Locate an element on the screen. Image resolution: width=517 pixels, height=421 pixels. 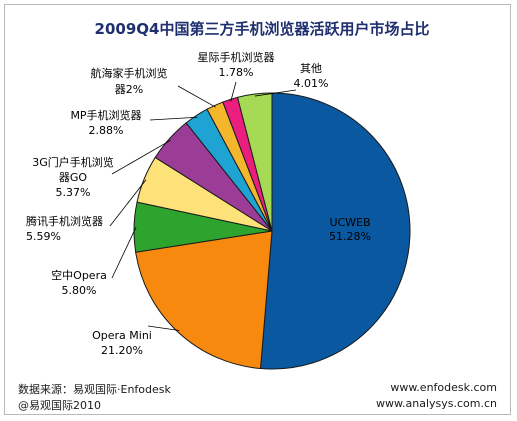
label-hanghaijia-name-line1: 航海家手机浏览 is located at coordinates (129, 73).